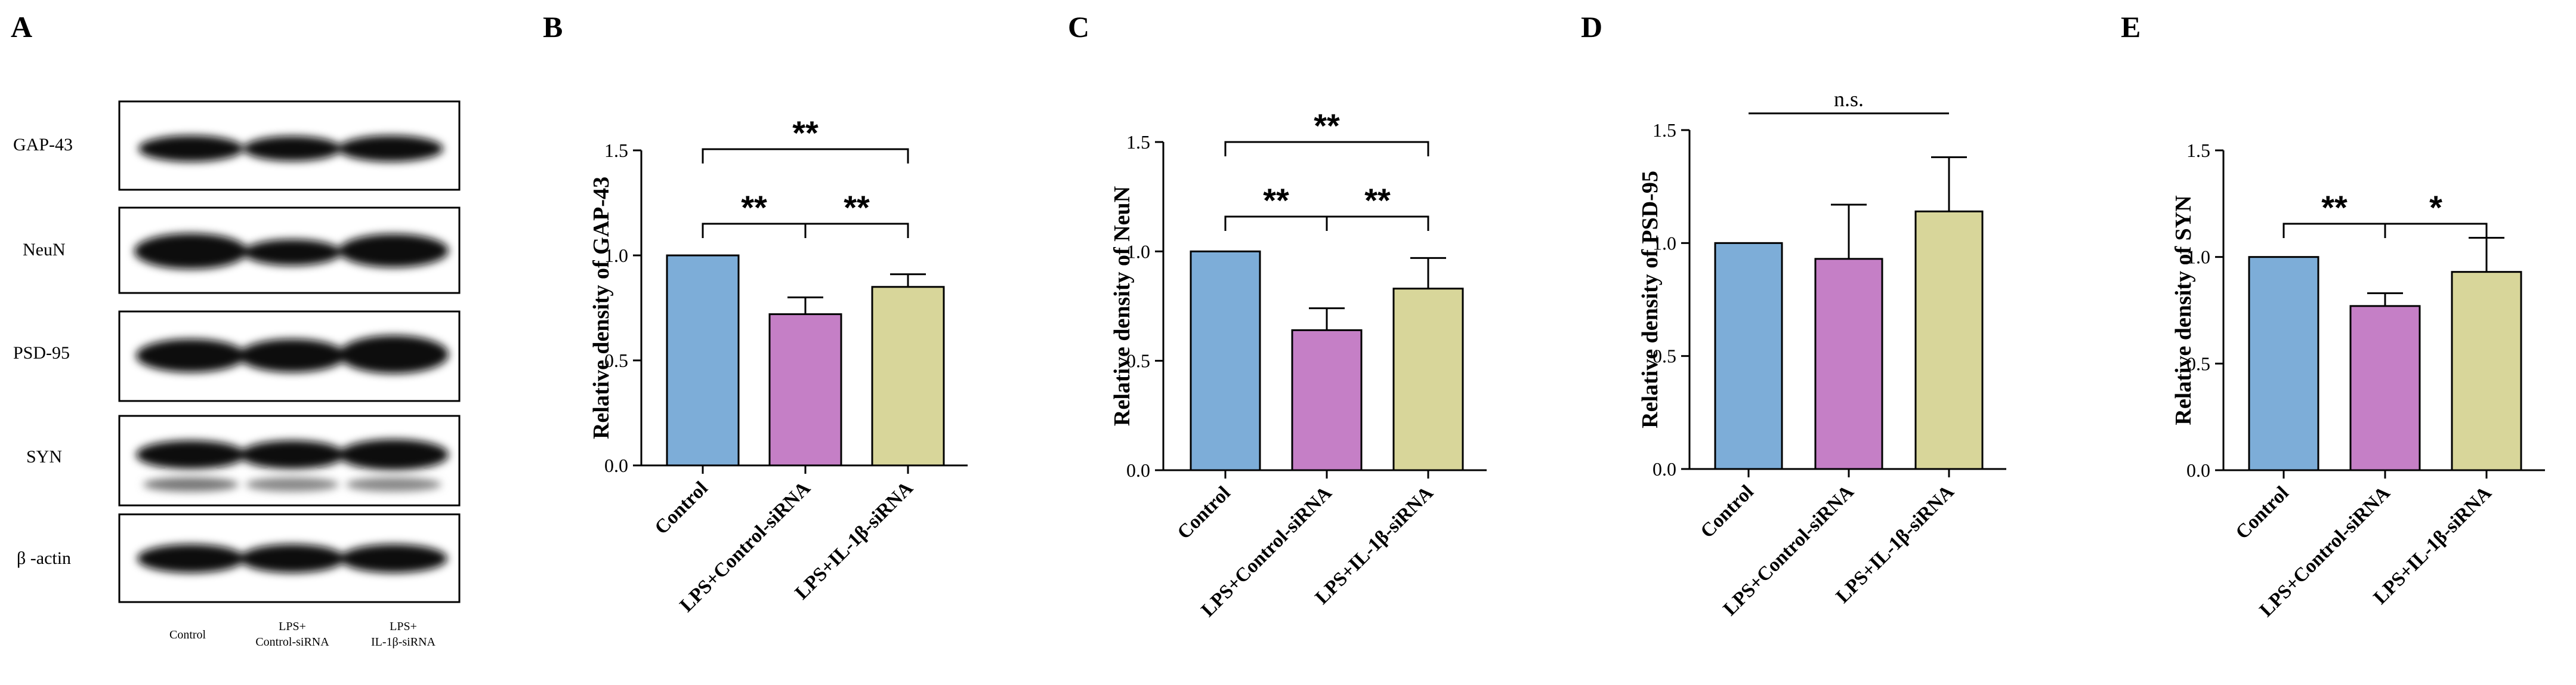 The height and width of the screenshot is (685, 2576). I want to click on blot-label-psd95: PSD-95, so click(41, 353).